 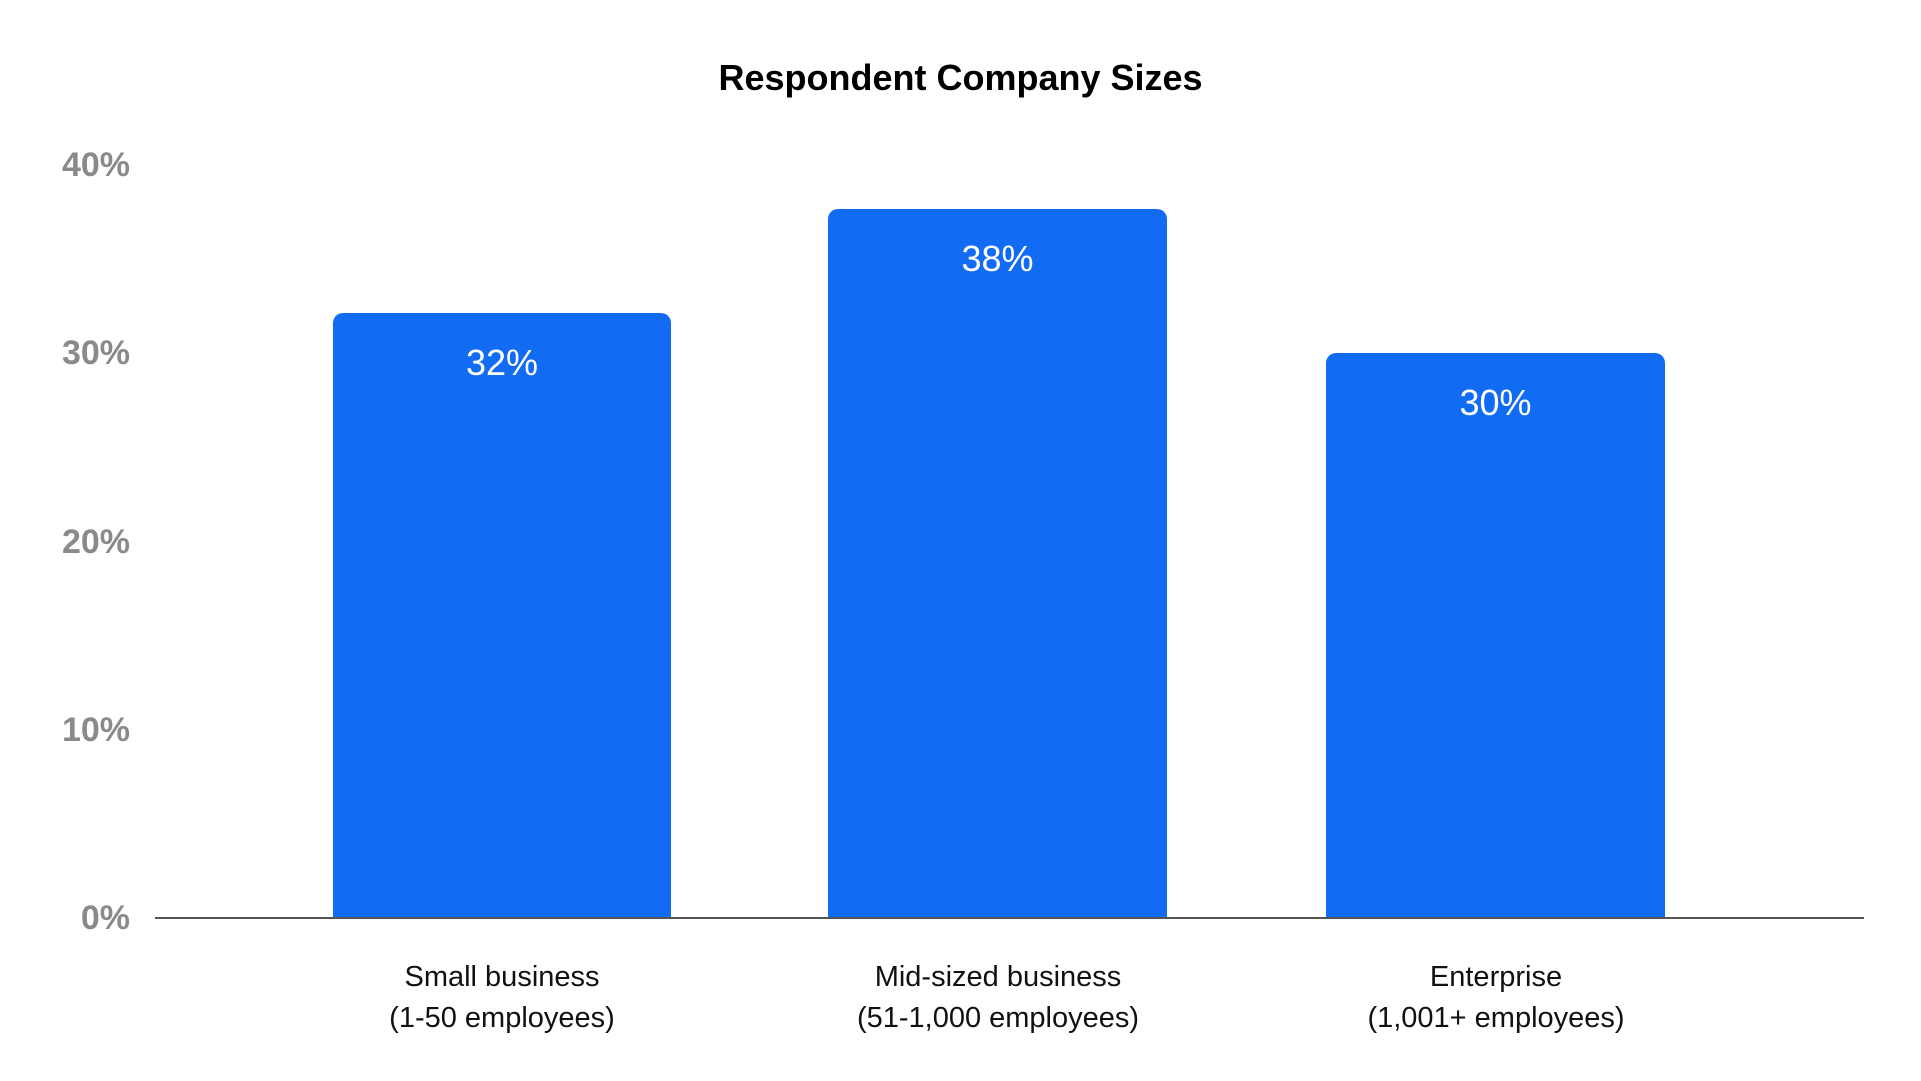 I want to click on bar-enterprise: 30%, so click(x=1495, y=635).